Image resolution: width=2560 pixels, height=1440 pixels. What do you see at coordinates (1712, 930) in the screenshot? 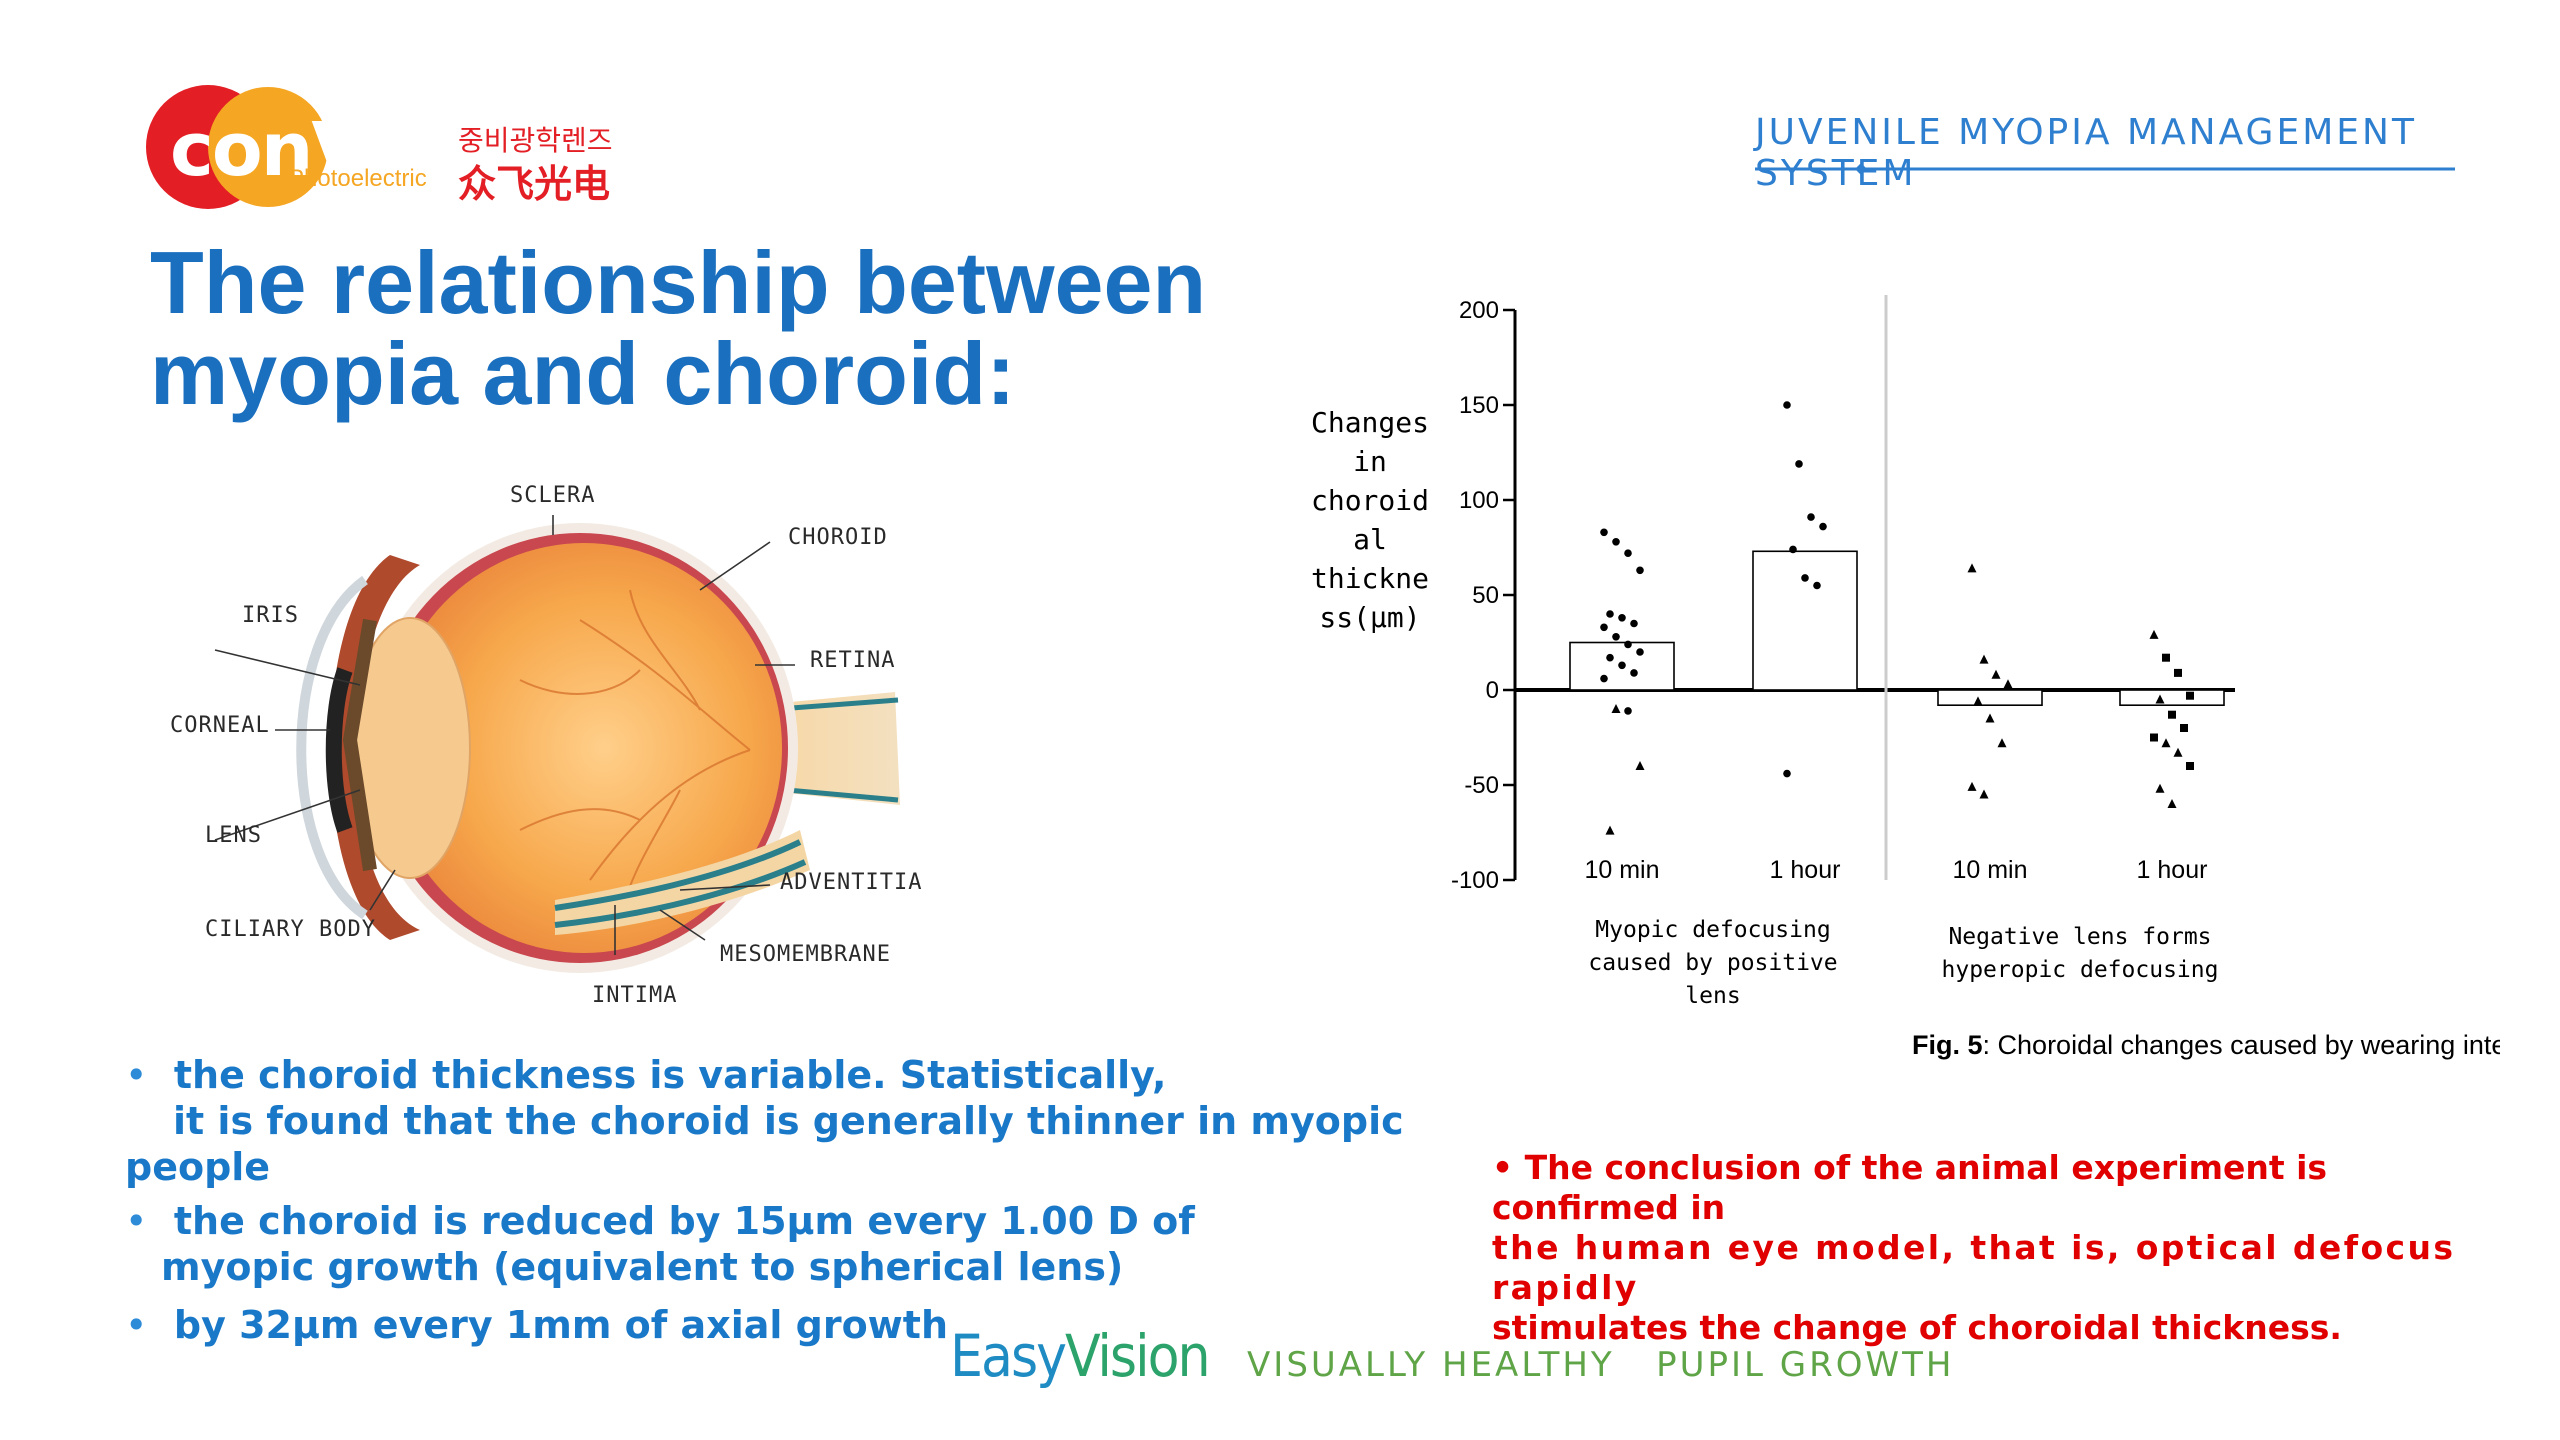
I see `group-label-line: Myopic defocusing` at bounding box center [1712, 930].